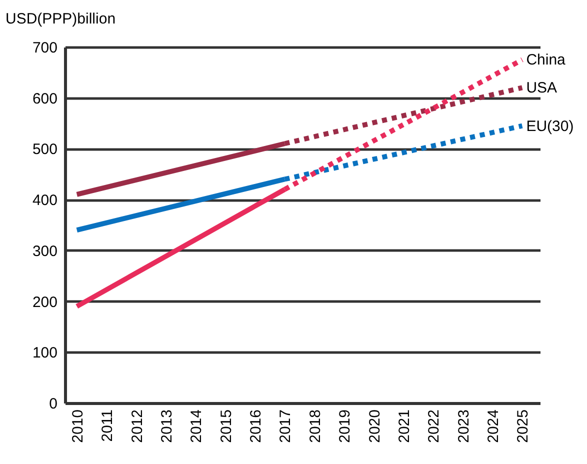  I want to click on y-tick-label: 500, so click(45, 149).